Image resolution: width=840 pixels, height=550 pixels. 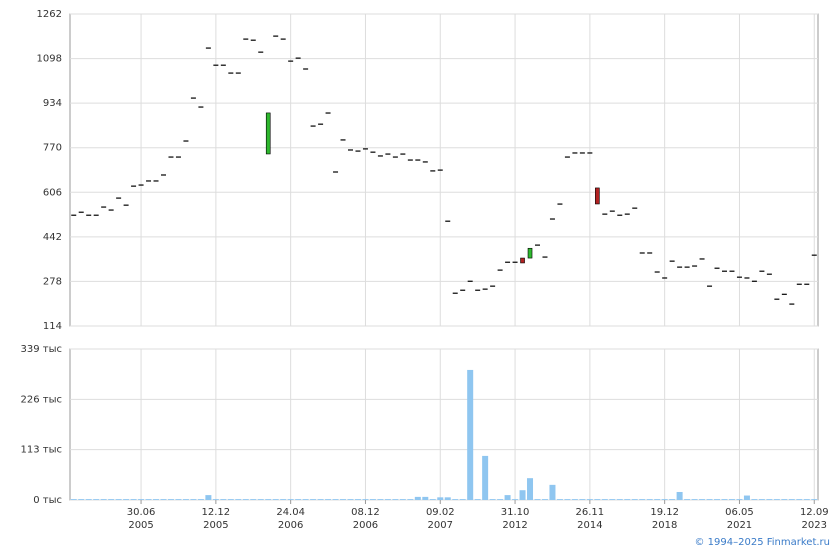 What do you see at coordinates (52, 103) in the screenshot?
I see `y-tick-label: 934` at bounding box center [52, 103].